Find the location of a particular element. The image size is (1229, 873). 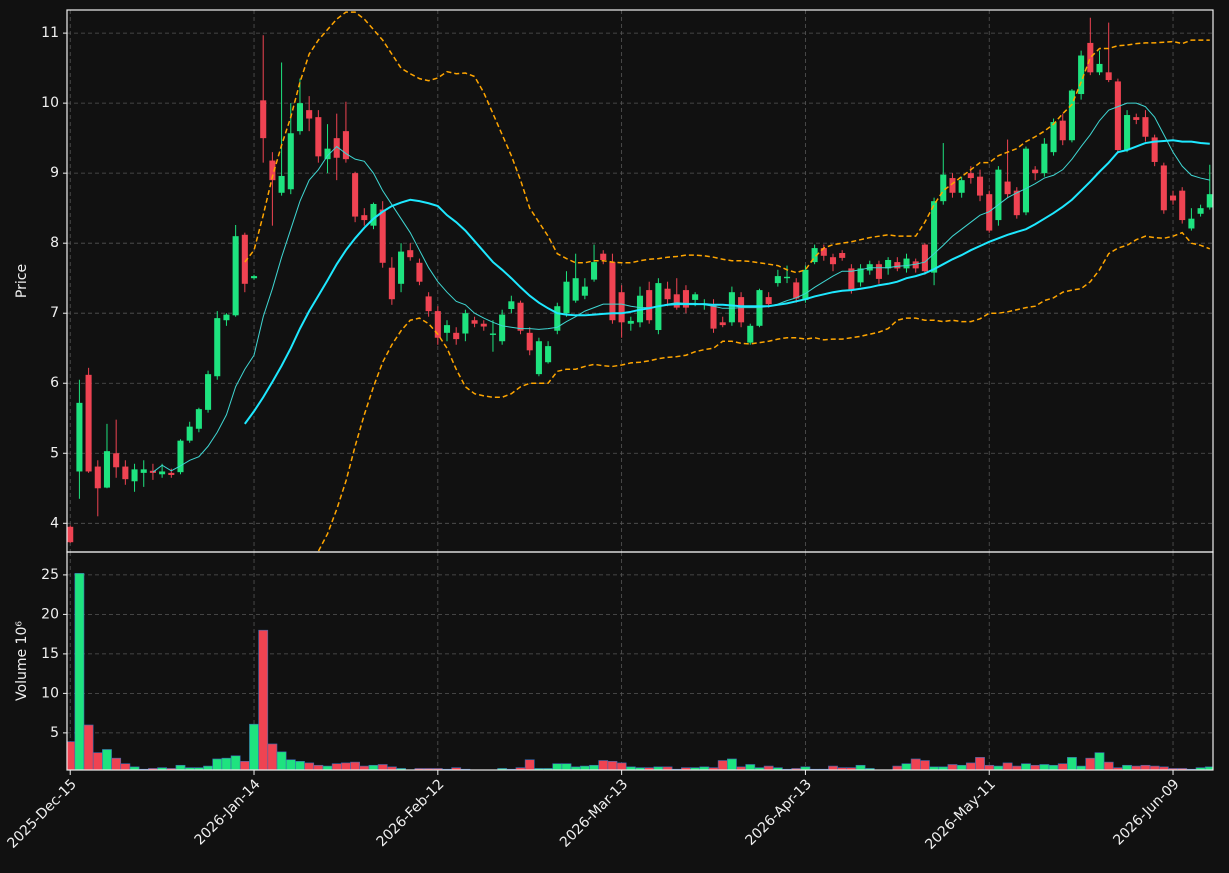

x-tick-label: 2026-Mar-13 is located at coordinates (594, 813).